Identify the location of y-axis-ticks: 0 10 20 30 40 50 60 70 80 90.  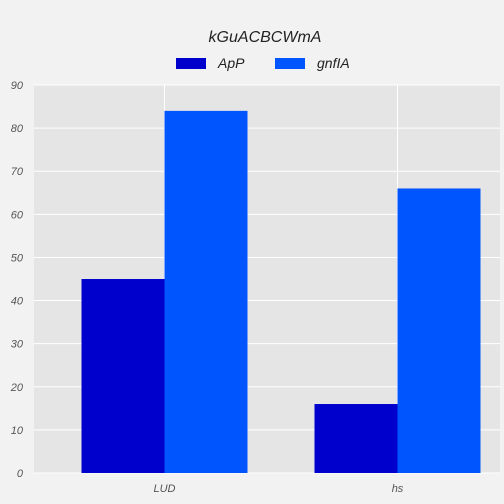
(17, 280).